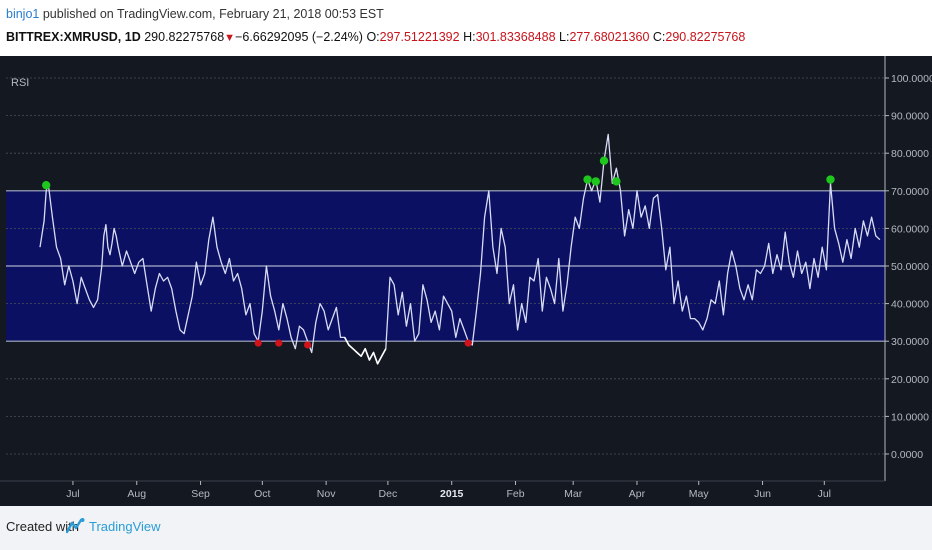 The width and height of the screenshot is (932, 550). Describe the element at coordinates (73, 37) in the screenshot. I see `symbol-name: BITTREX:XMRUSD, 1D` at that location.